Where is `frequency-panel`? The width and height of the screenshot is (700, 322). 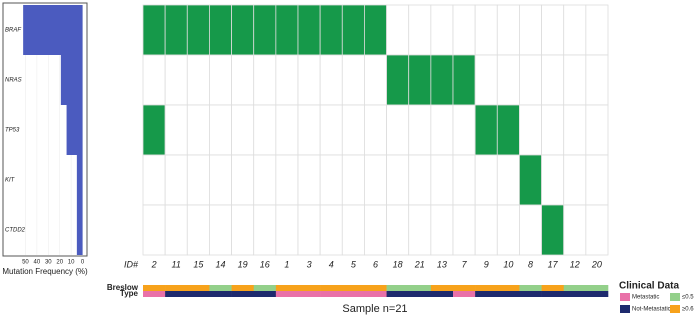 frequency-panel is located at coordinates (45, 129).